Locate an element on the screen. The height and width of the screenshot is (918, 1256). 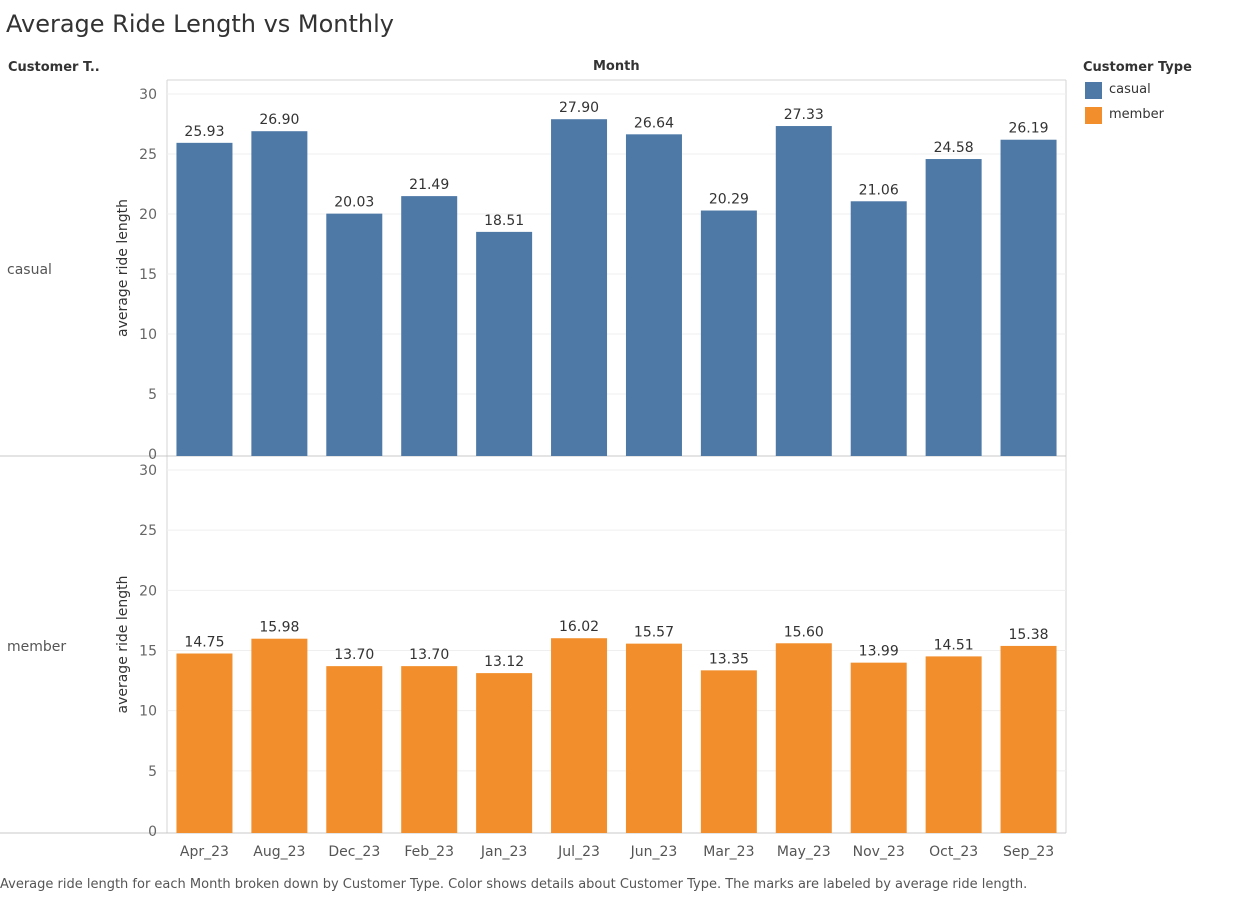
data-label: 27.90 is located at coordinates (579, 108).